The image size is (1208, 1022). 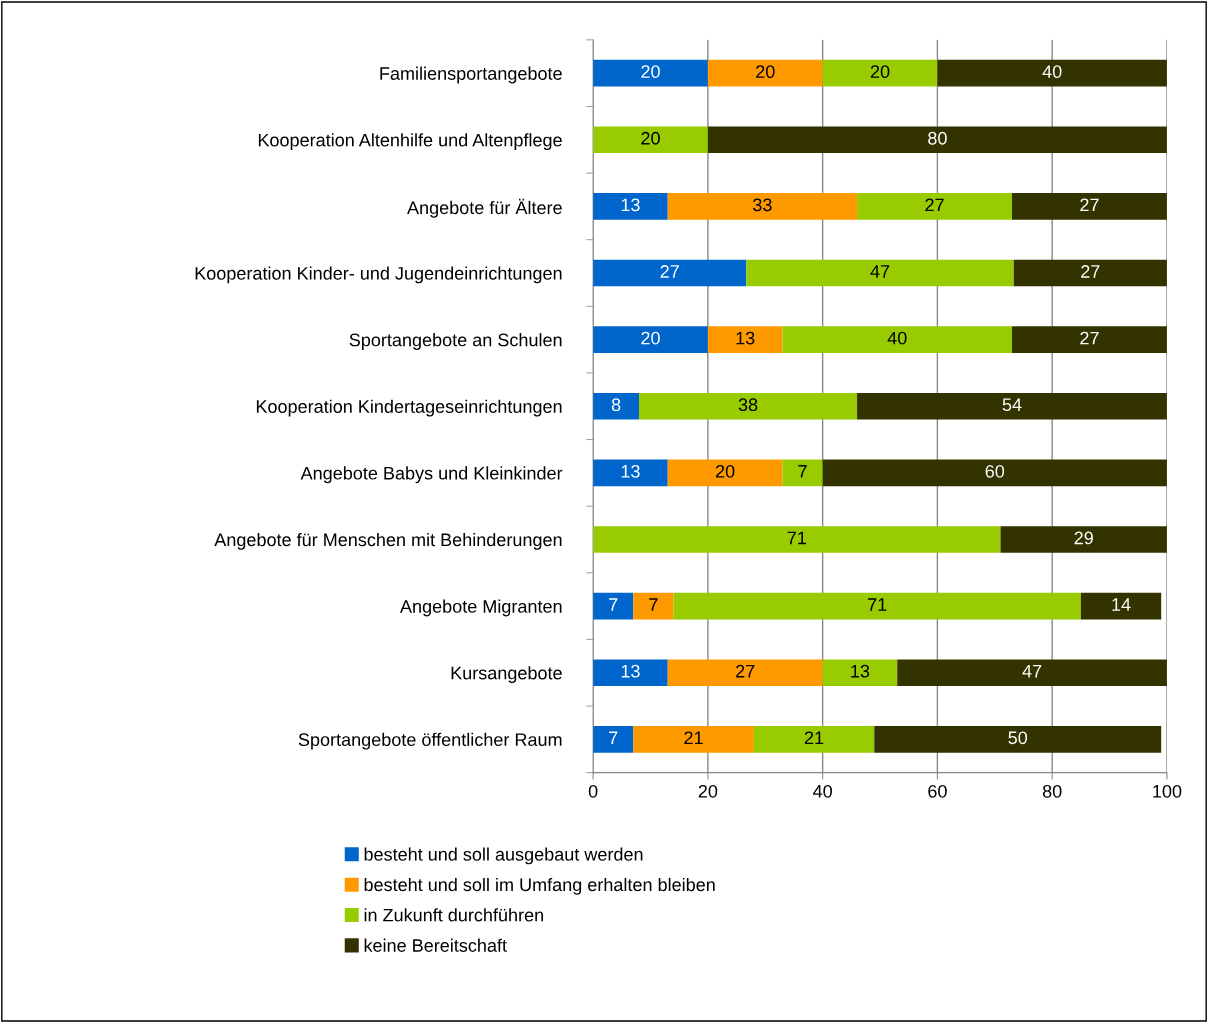 I want to click on data-label: 54, so click(x=1012, y=405).